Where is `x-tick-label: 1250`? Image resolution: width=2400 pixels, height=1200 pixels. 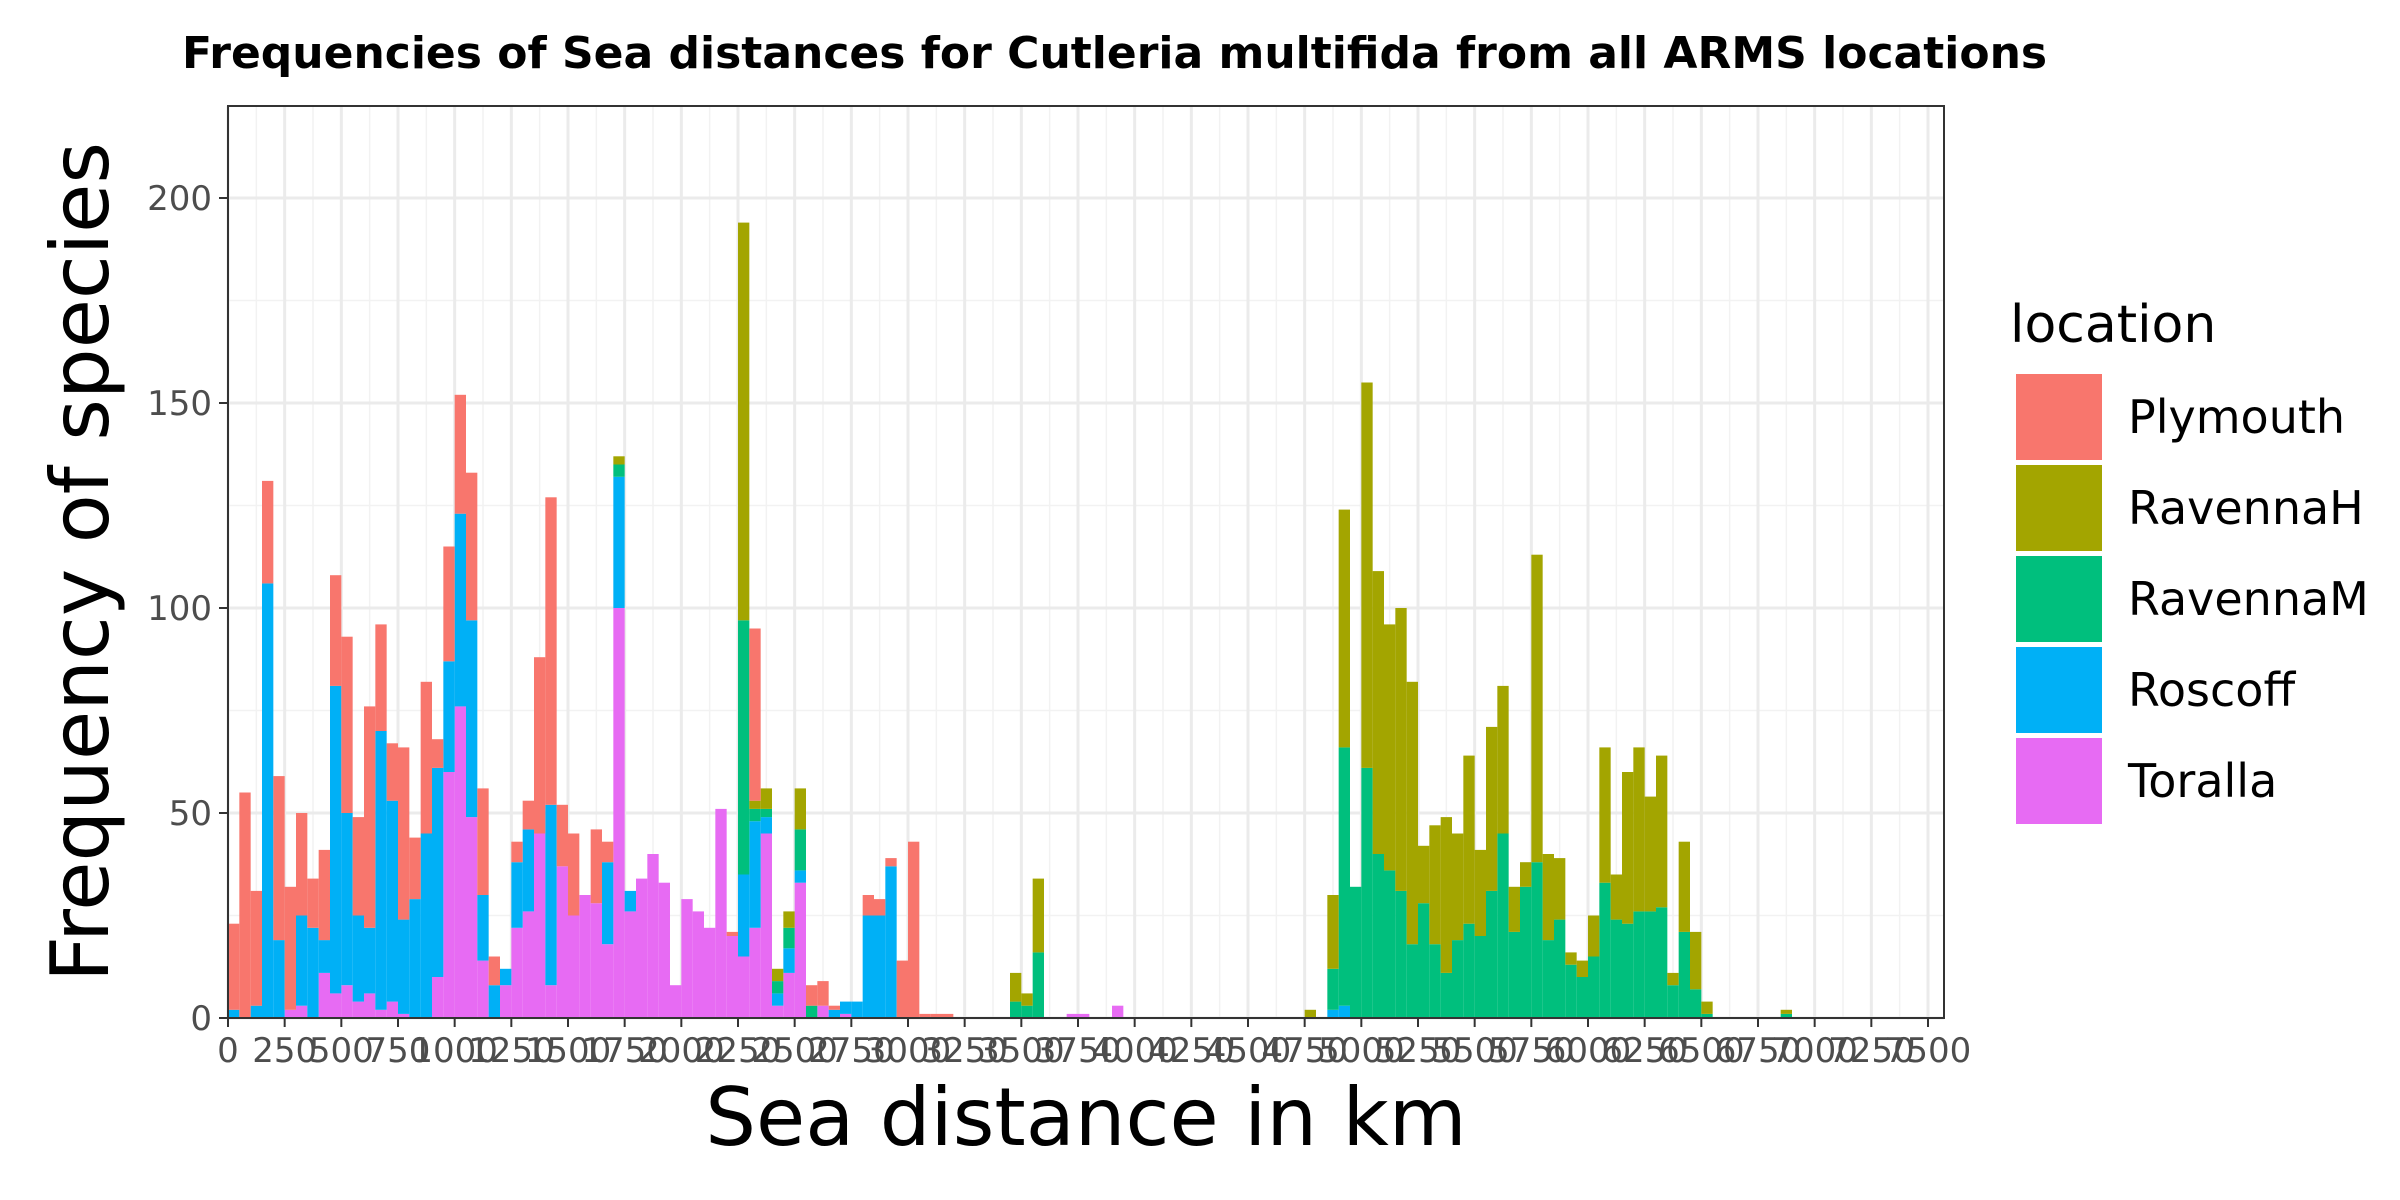
x-tick-label: 1250 is located at coordinates (511, 1051).